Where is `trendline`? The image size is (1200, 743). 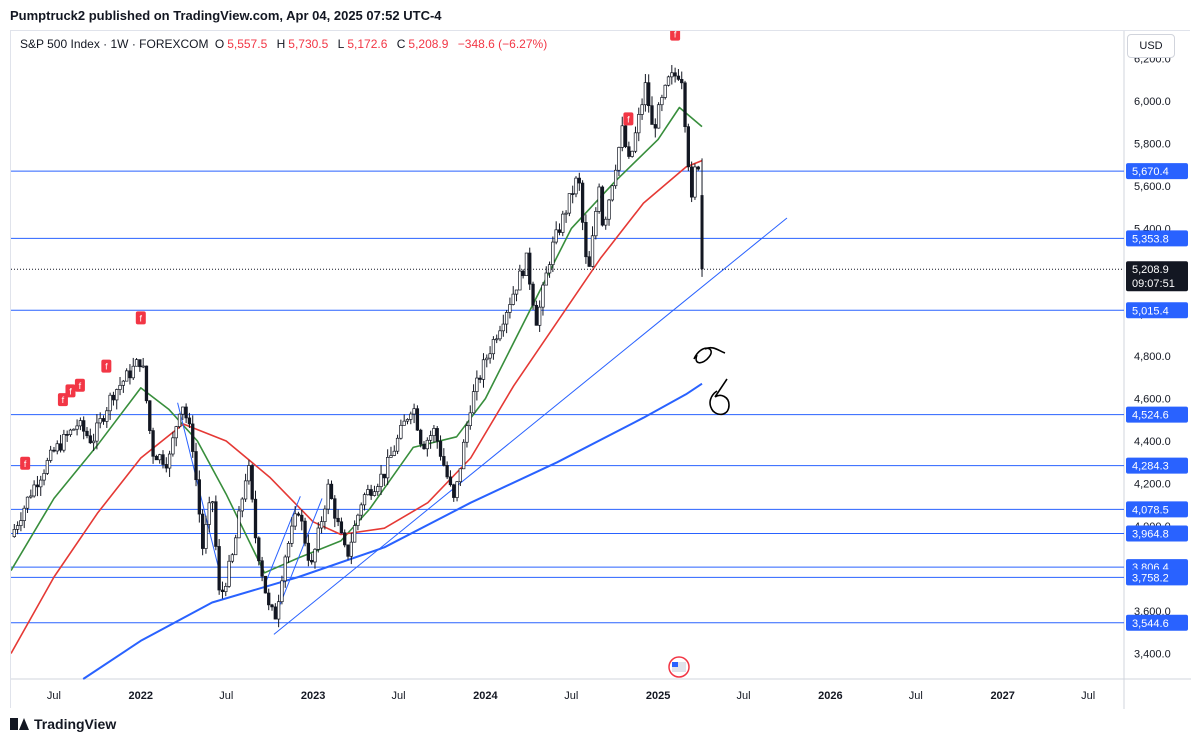 trendline is located at coordinates (282, 541).